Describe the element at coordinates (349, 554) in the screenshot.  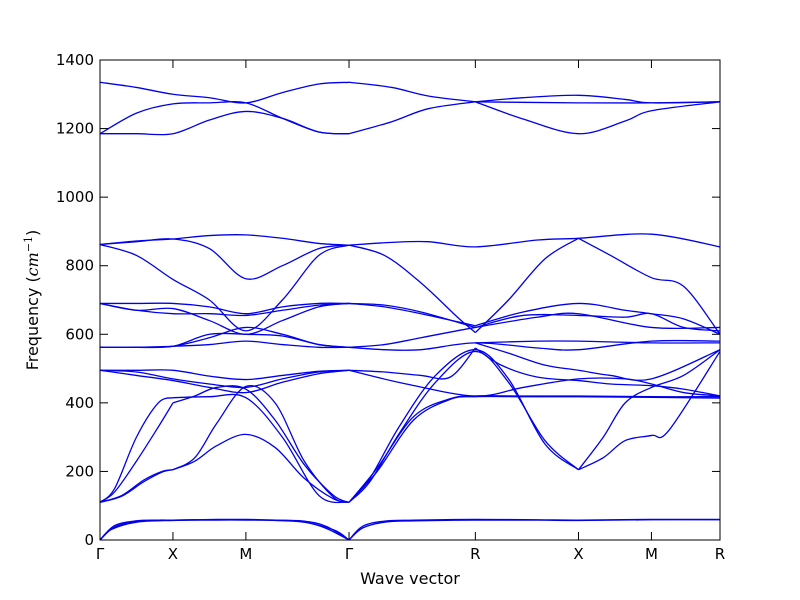
I see `x-tick-label-3: Γ` at that location.